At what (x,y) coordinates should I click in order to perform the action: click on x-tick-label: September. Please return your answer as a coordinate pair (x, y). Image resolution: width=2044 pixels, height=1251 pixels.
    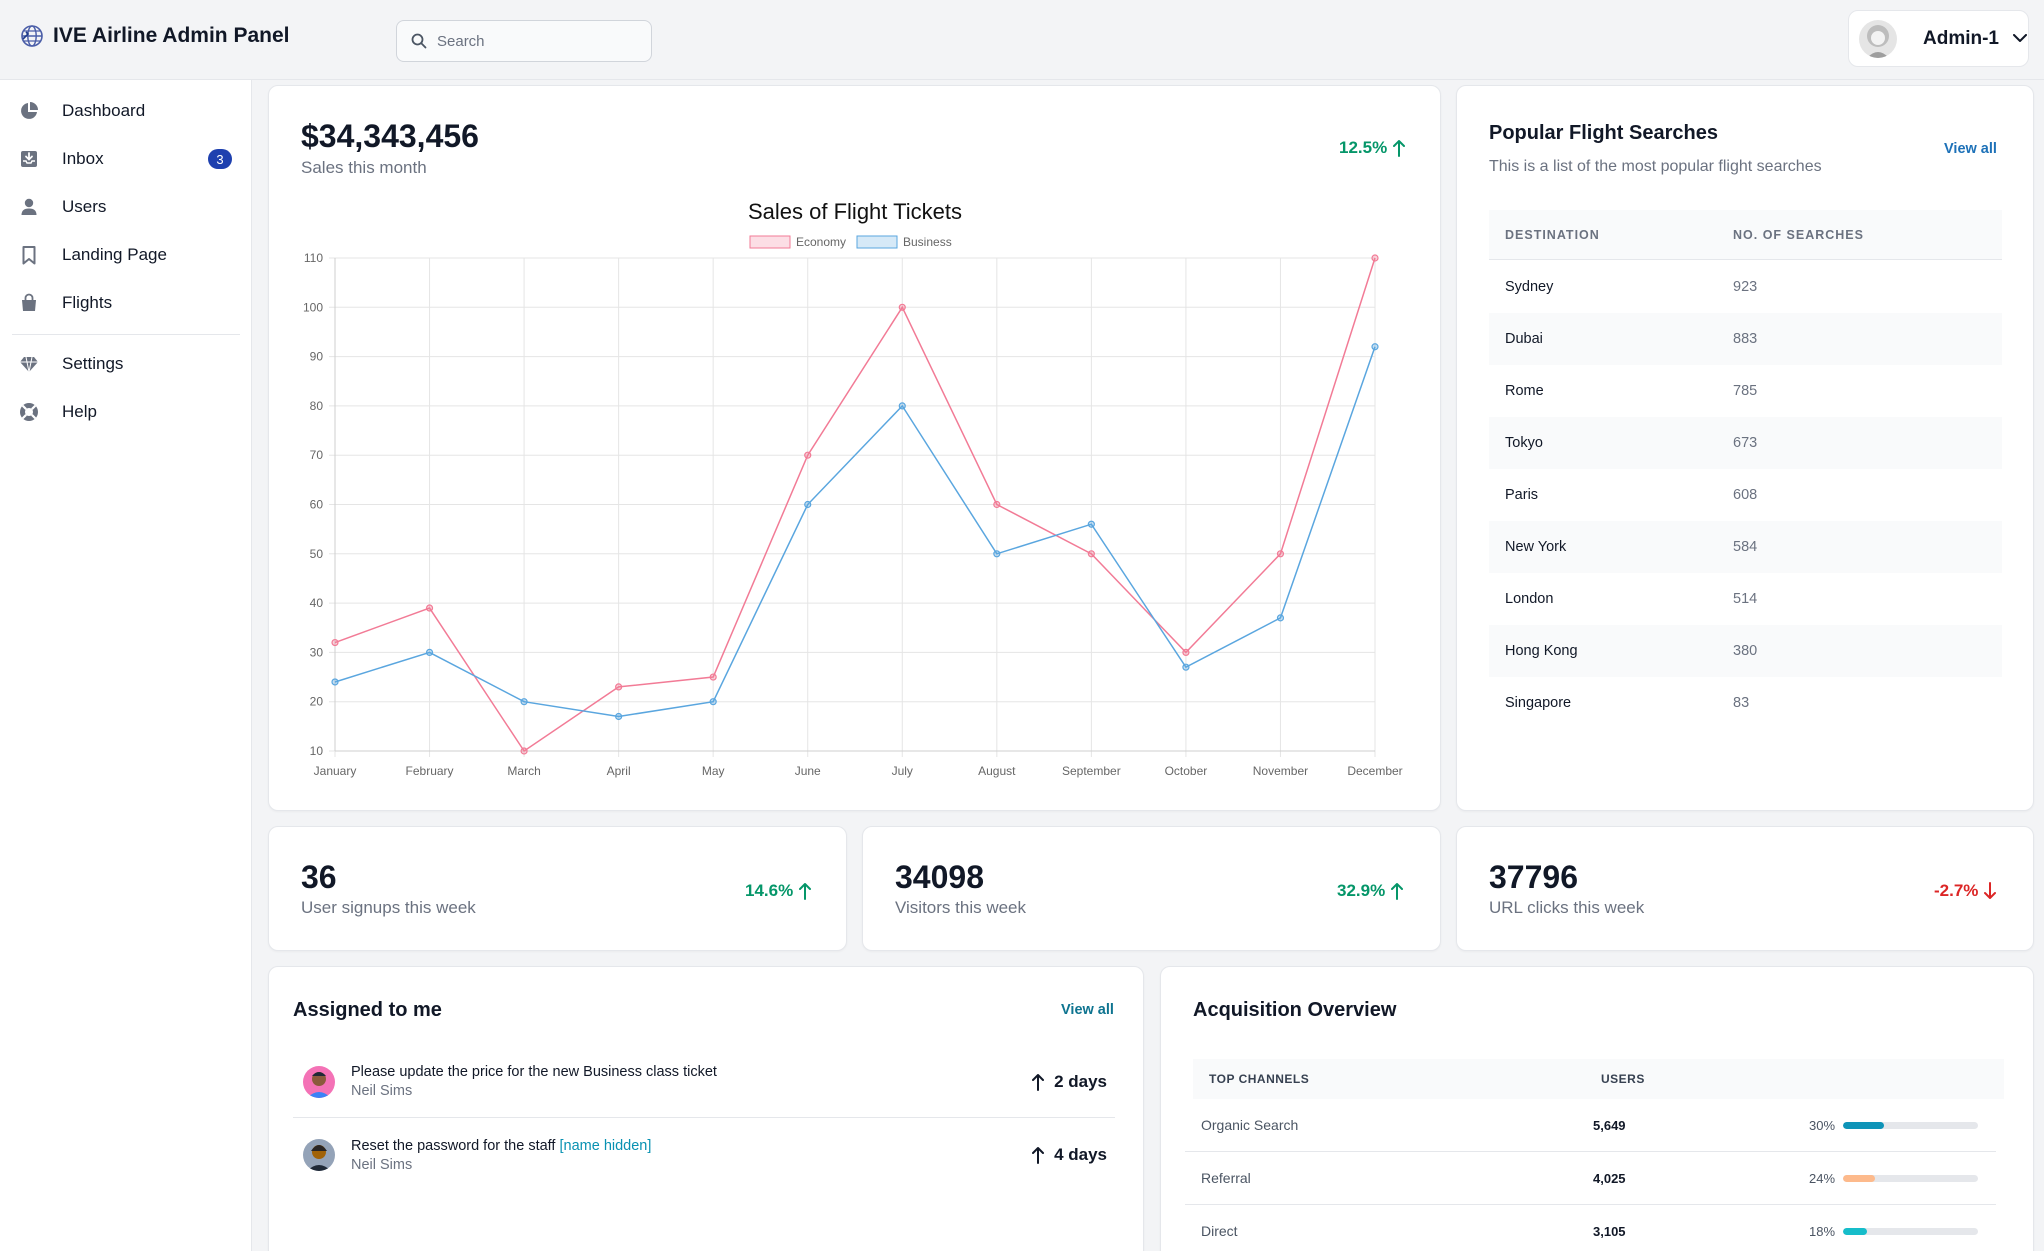
    Looking at the image, I should click on (1091, 771).